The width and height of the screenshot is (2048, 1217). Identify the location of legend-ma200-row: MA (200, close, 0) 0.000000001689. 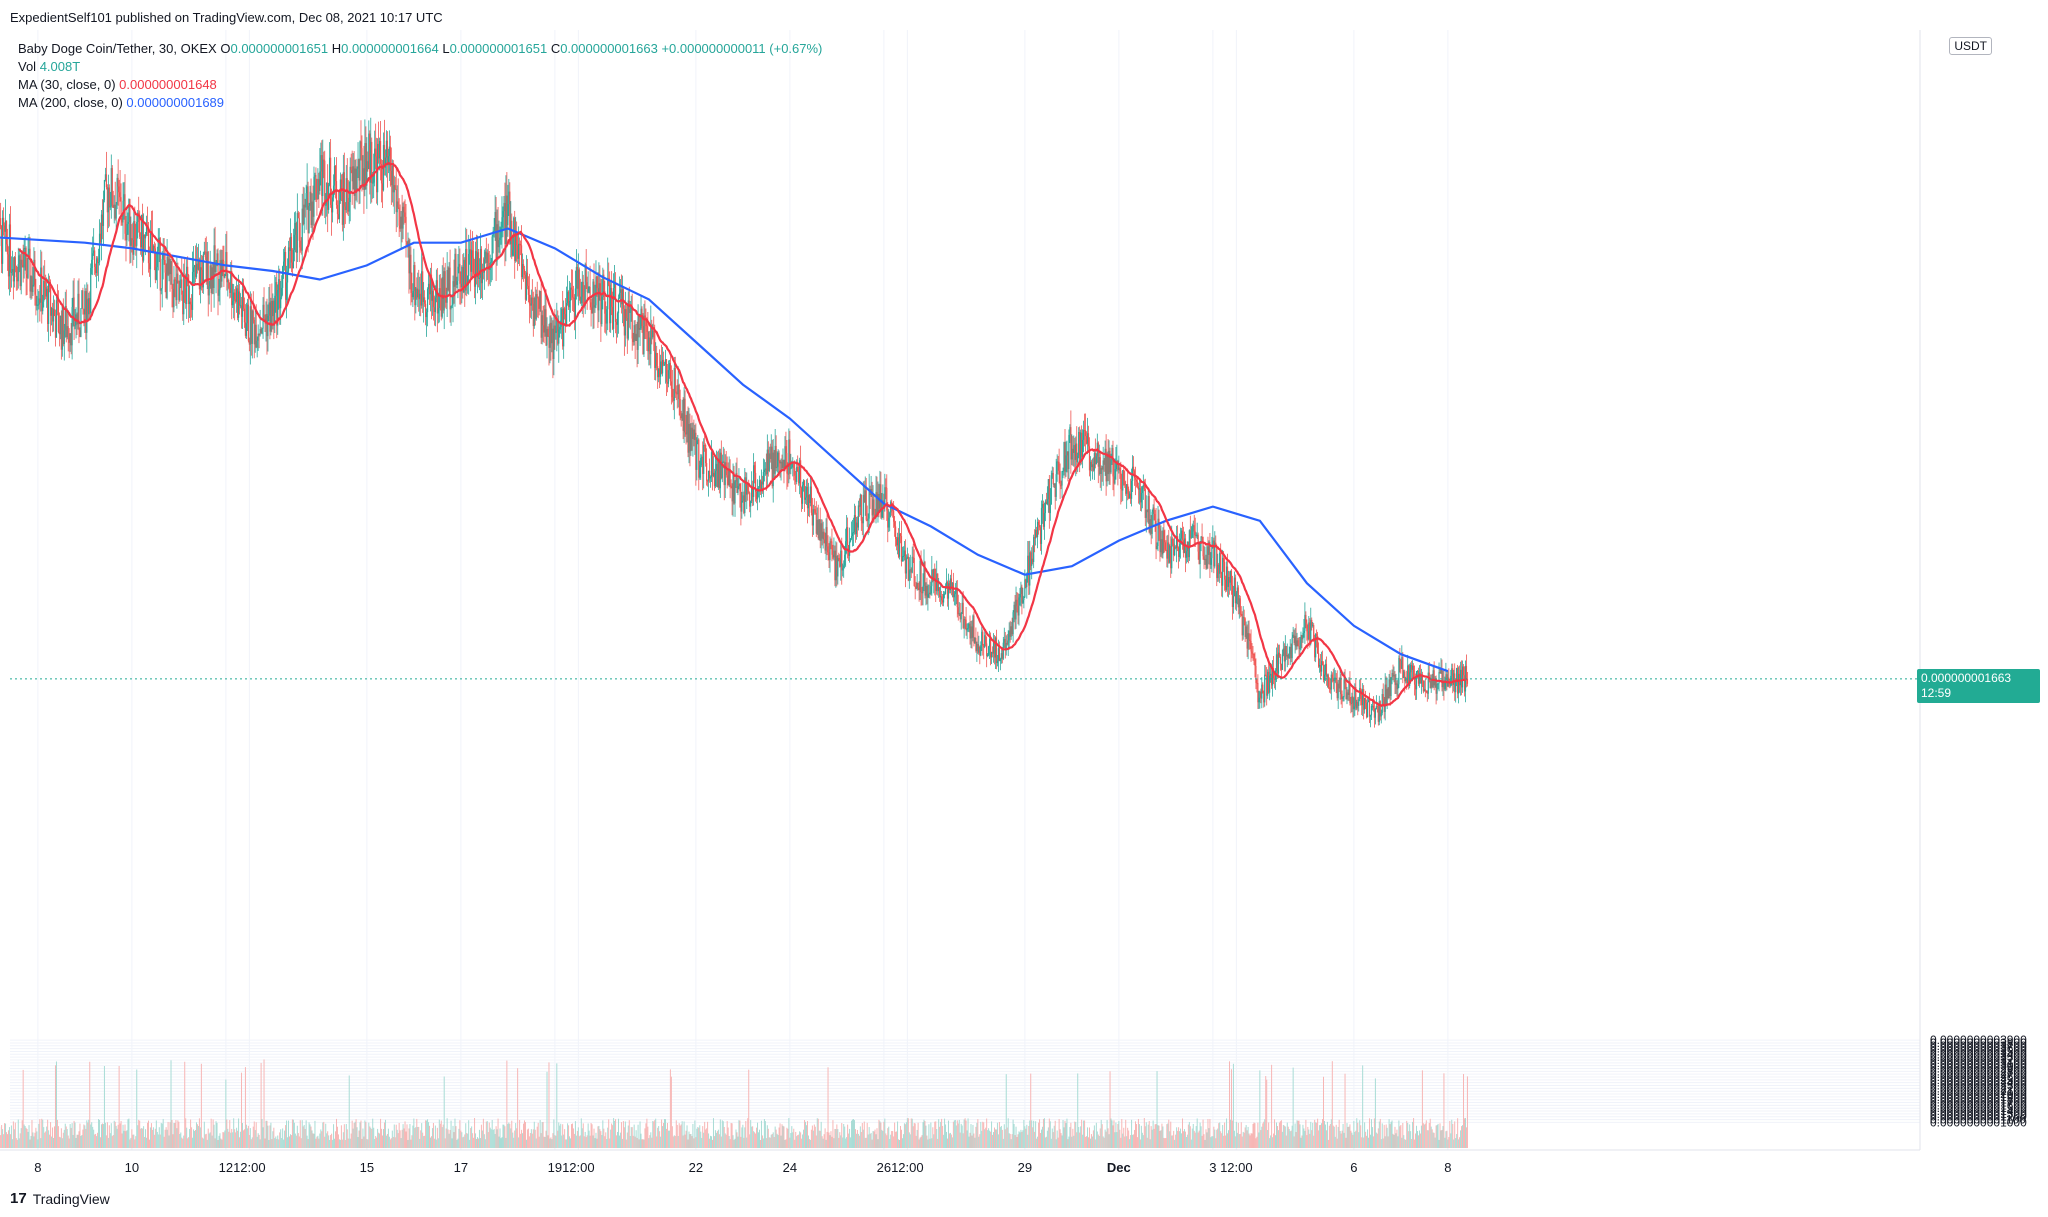
(420, 103).